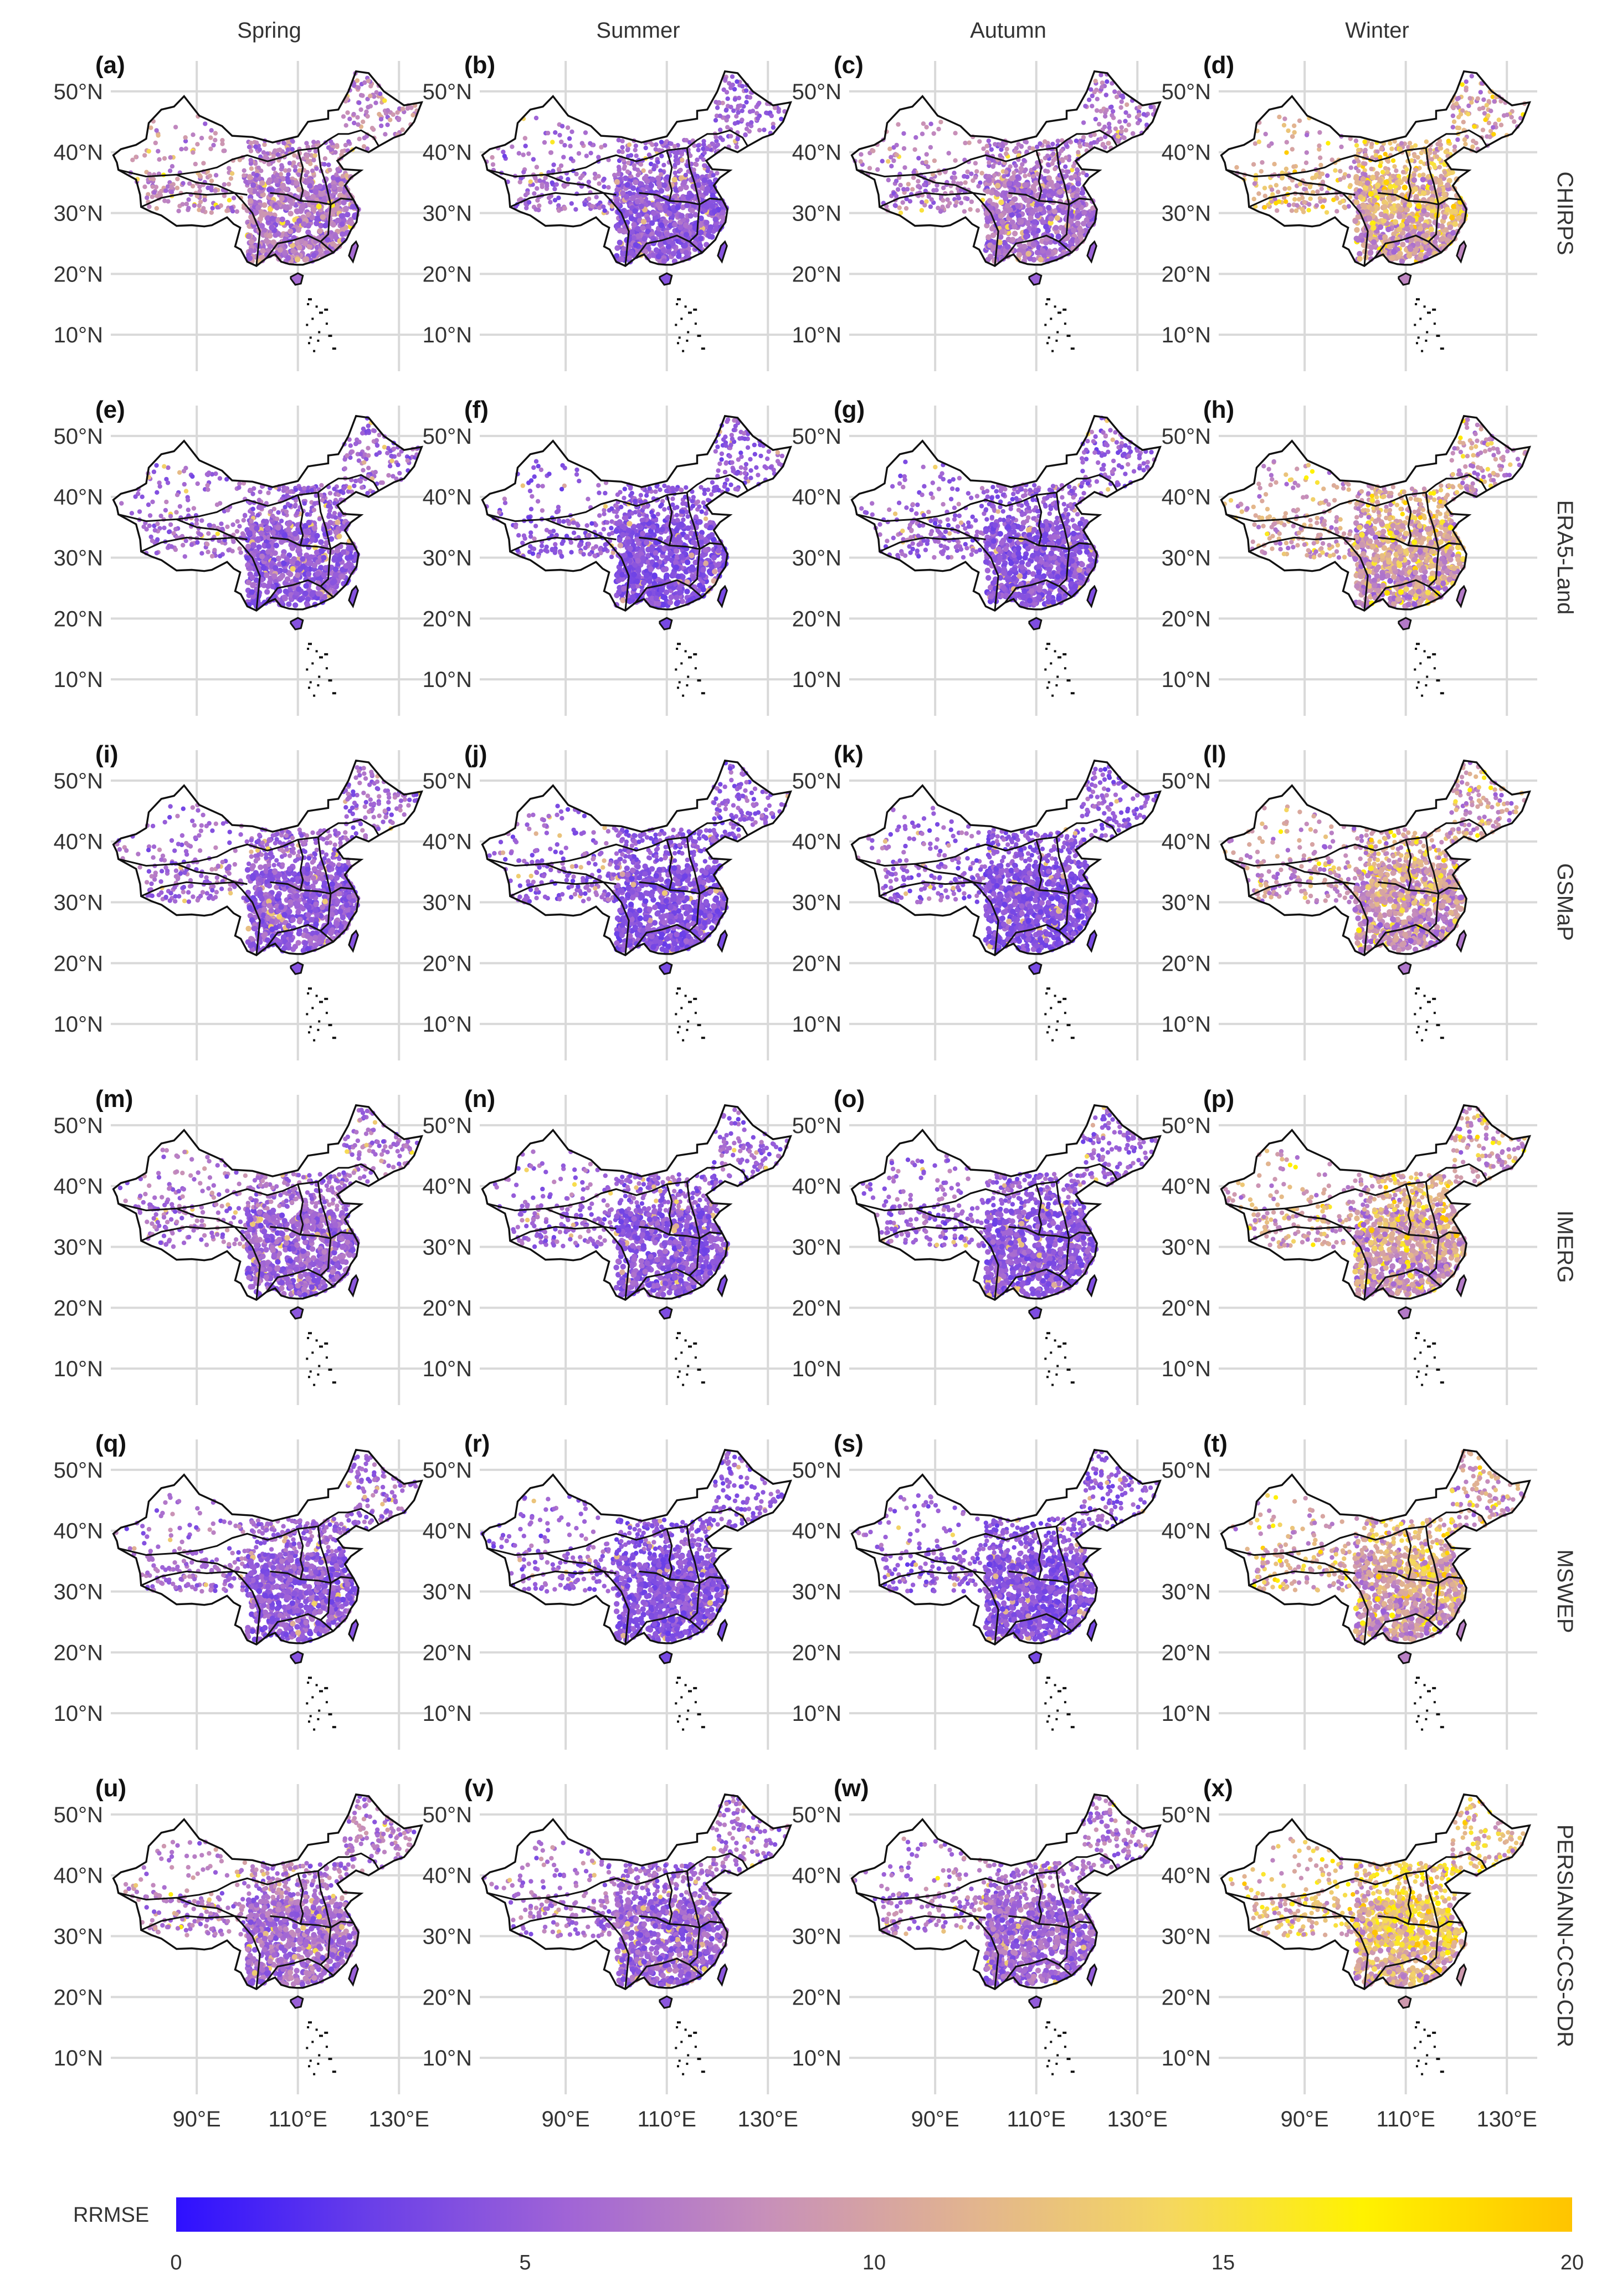  What do you see at coordinates (638, 30) in the screenshot?
I see `column-title-summer: Summer` at bounding box center [638, 30].